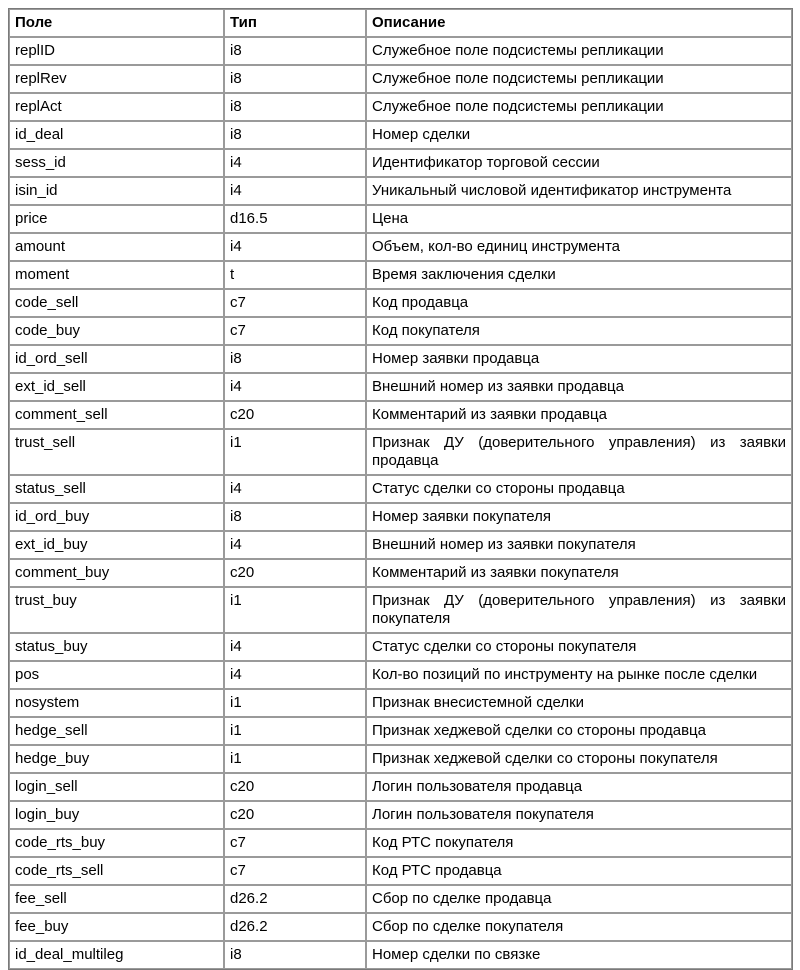 The width and height of the screenshot is (800, 970). Describe the element at coordinates (579, 135) in the screenshot. I see `desc-cell: Номер сделки` at that location.